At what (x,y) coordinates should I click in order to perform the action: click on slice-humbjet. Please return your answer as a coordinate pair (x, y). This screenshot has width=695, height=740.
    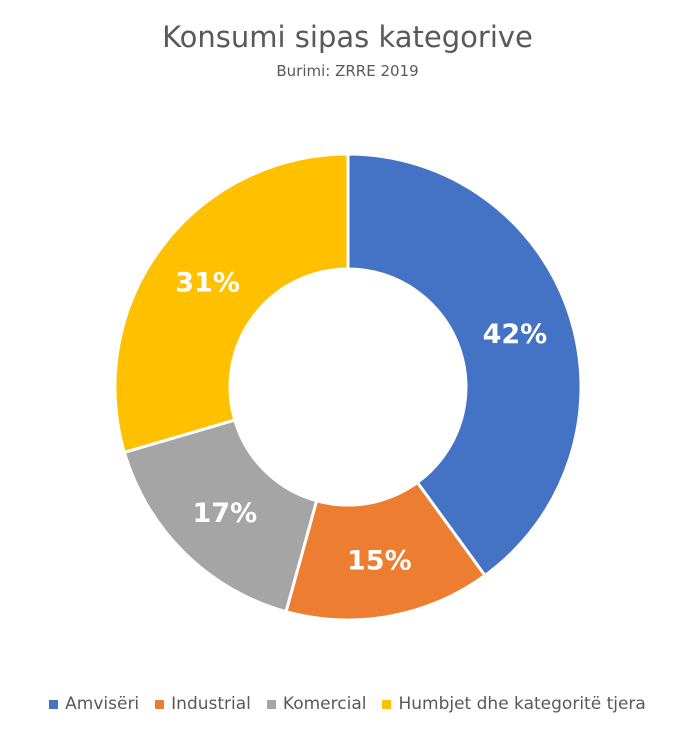
    Looking at the image, I should click on (231, 303).